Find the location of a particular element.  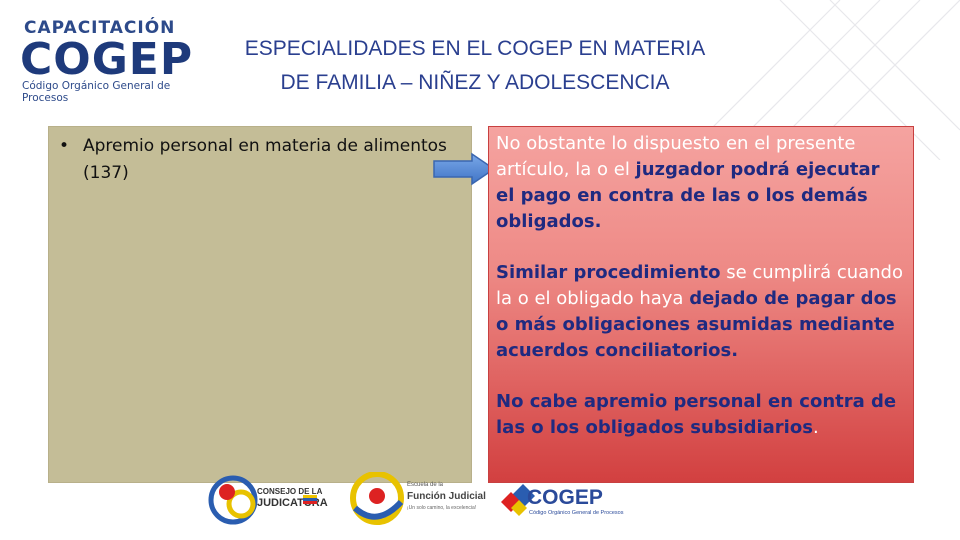

title-line-2: DE FAMILIA – NIÑEZ Y ADOLESCENCIA is located at coordinates (475, 82).